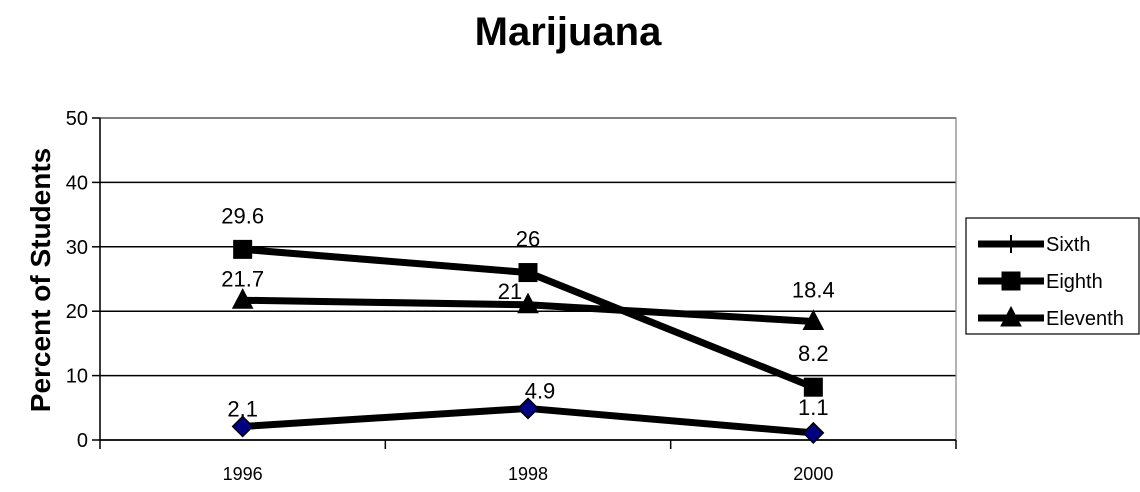 This screenshot has width=1140, height=492. What do you see at coordinates (242, 408) in the screenshot?
I see `data-label-sixth: 2.1` at bounding box center [242, 408].